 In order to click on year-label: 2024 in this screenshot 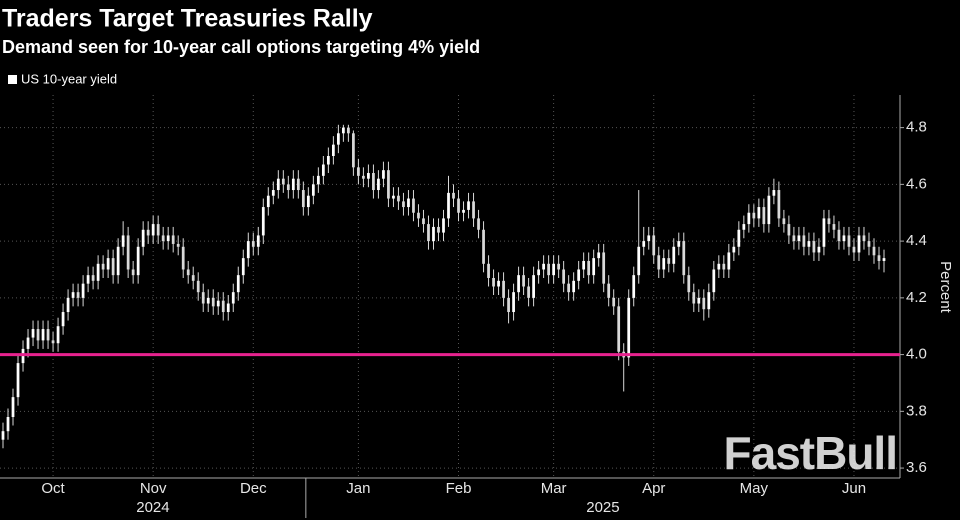, I will do `click(152, 507)`.